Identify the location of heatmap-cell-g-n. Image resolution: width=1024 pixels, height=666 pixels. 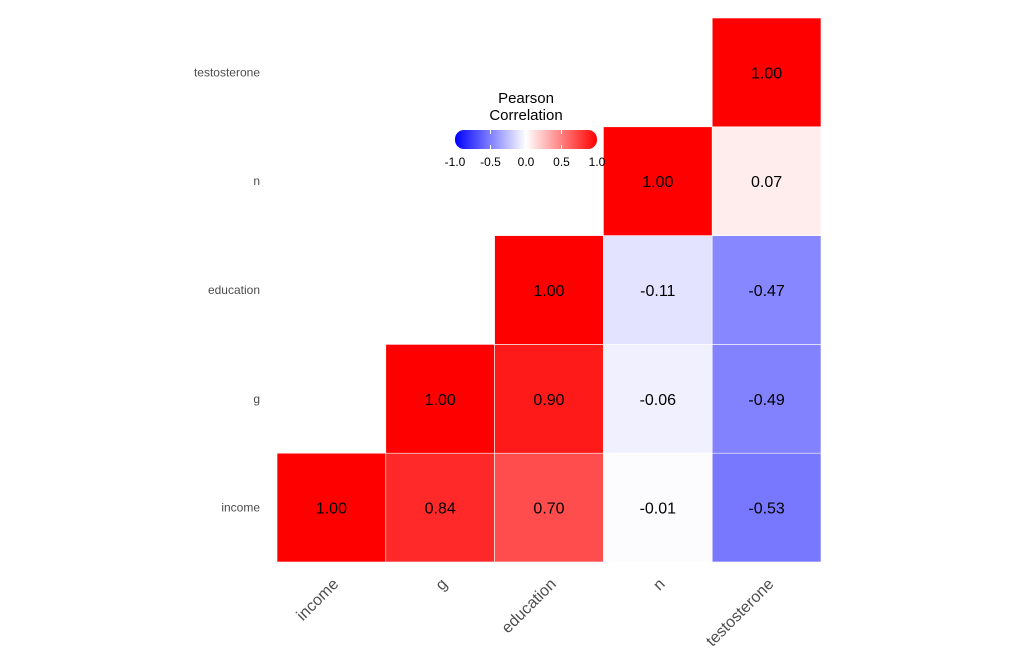
(658, 399).